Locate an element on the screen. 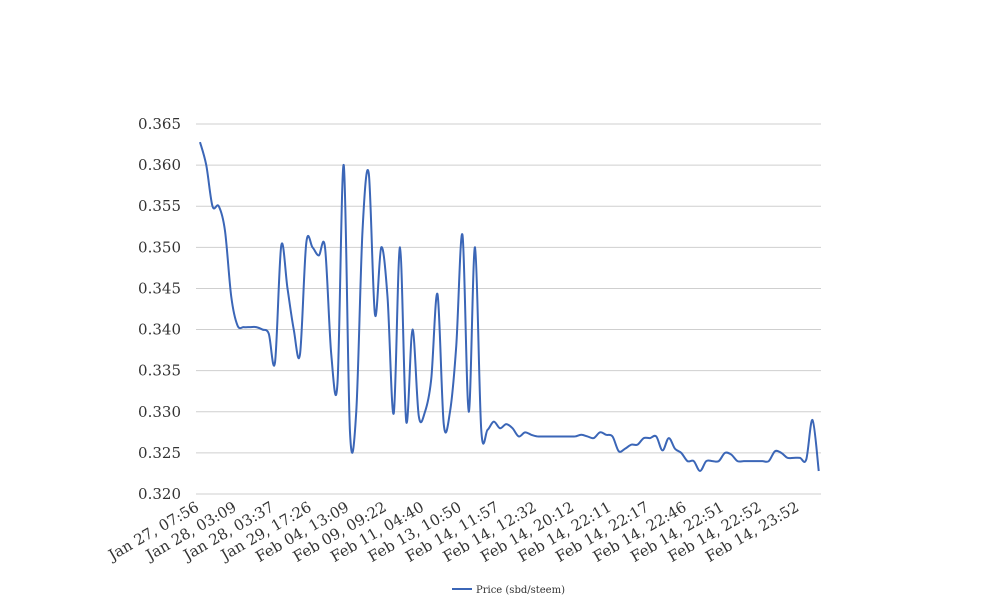  y-tick-label: 0.325 is located at coordinates (159, 453).